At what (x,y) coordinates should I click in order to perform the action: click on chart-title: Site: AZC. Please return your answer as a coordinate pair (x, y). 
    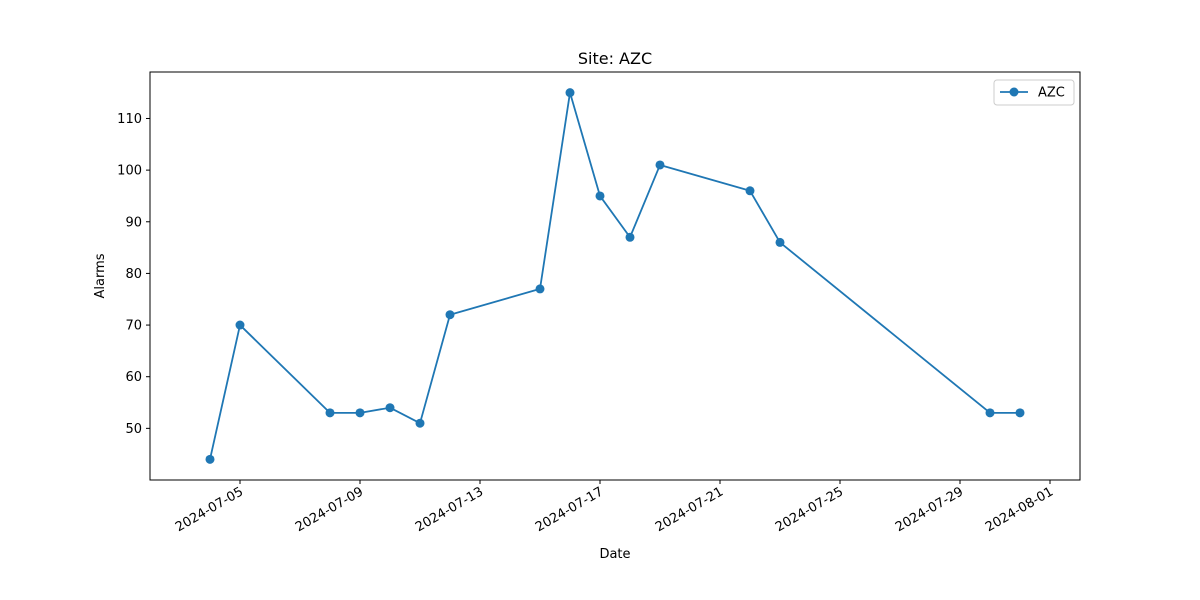
    Looking at the image, I should click on (615, 58).